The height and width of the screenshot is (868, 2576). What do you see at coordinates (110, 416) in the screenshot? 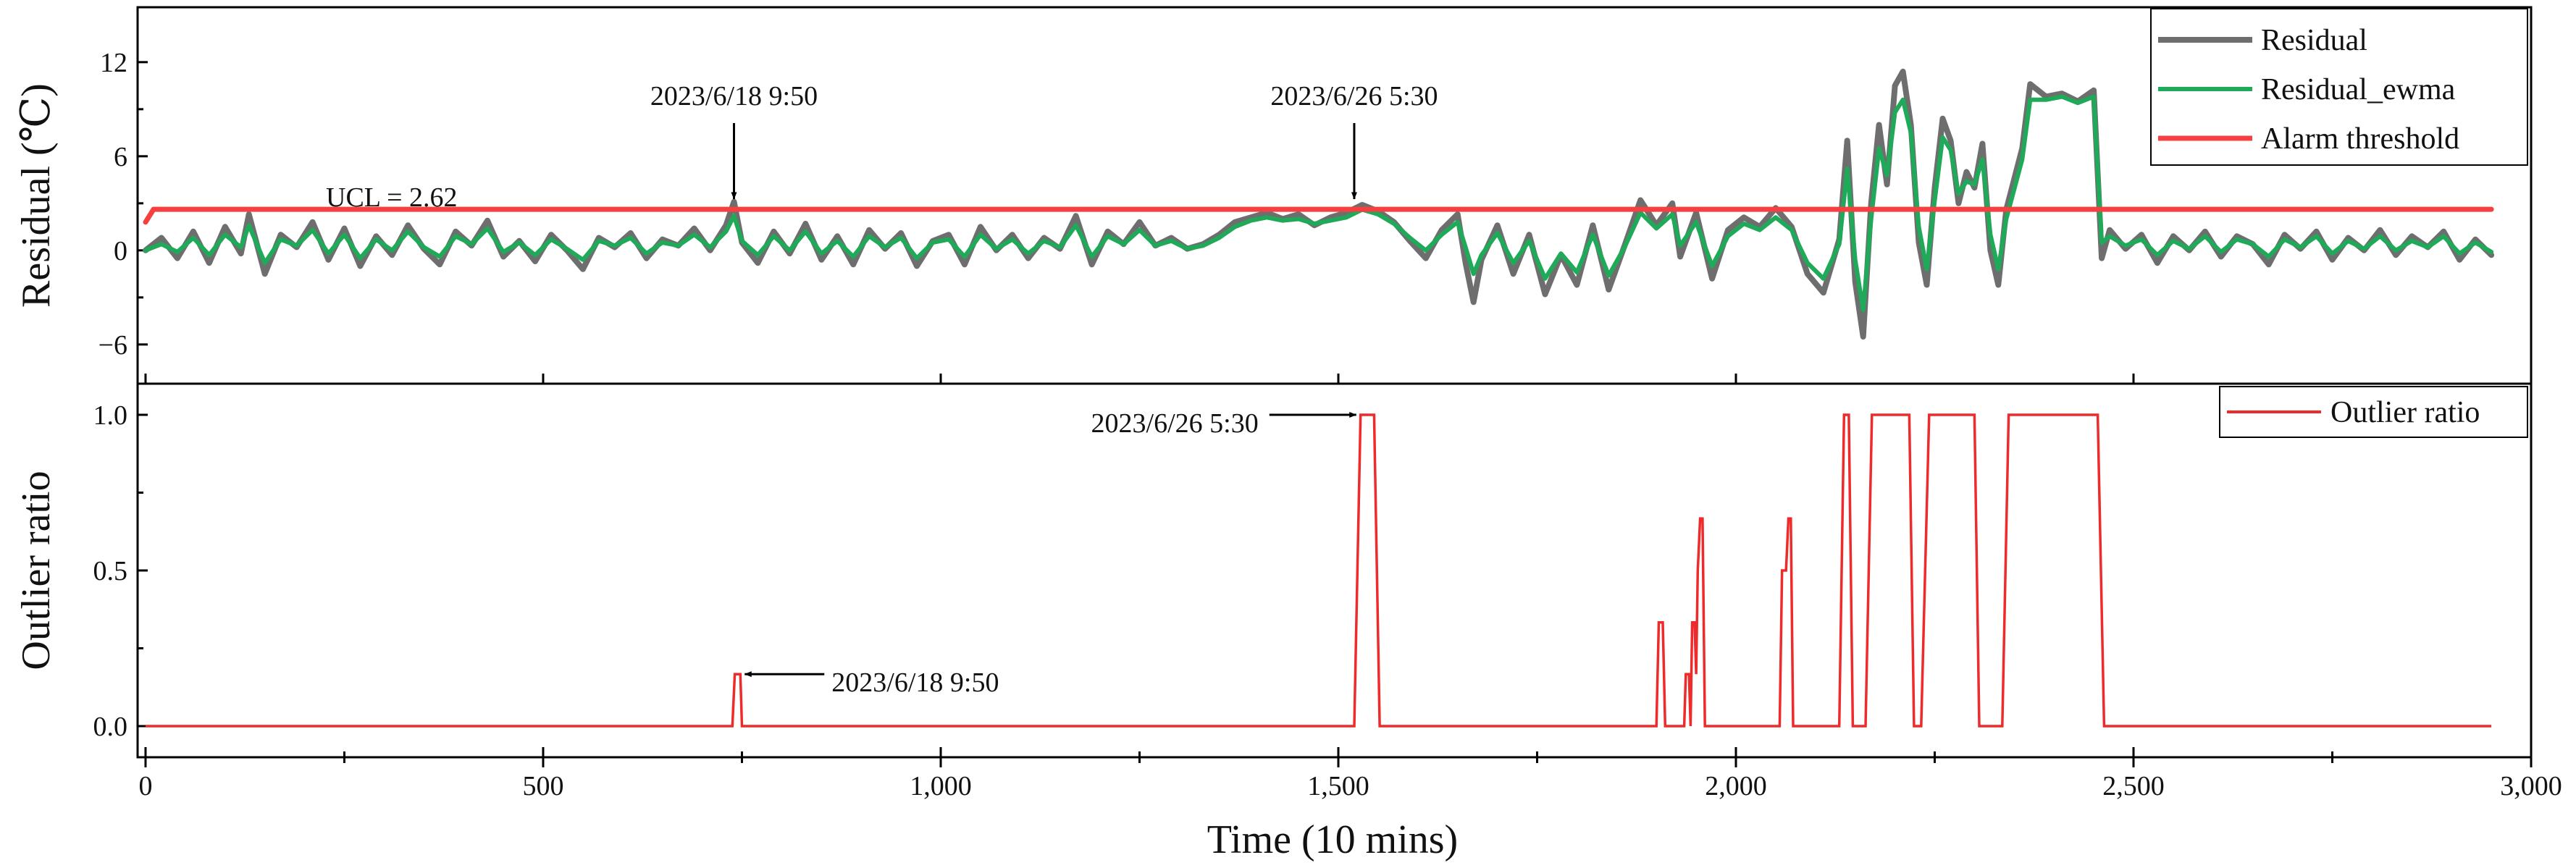
I see `outlier-y-tick-label: 1.0` at bounding box center [110, 416].